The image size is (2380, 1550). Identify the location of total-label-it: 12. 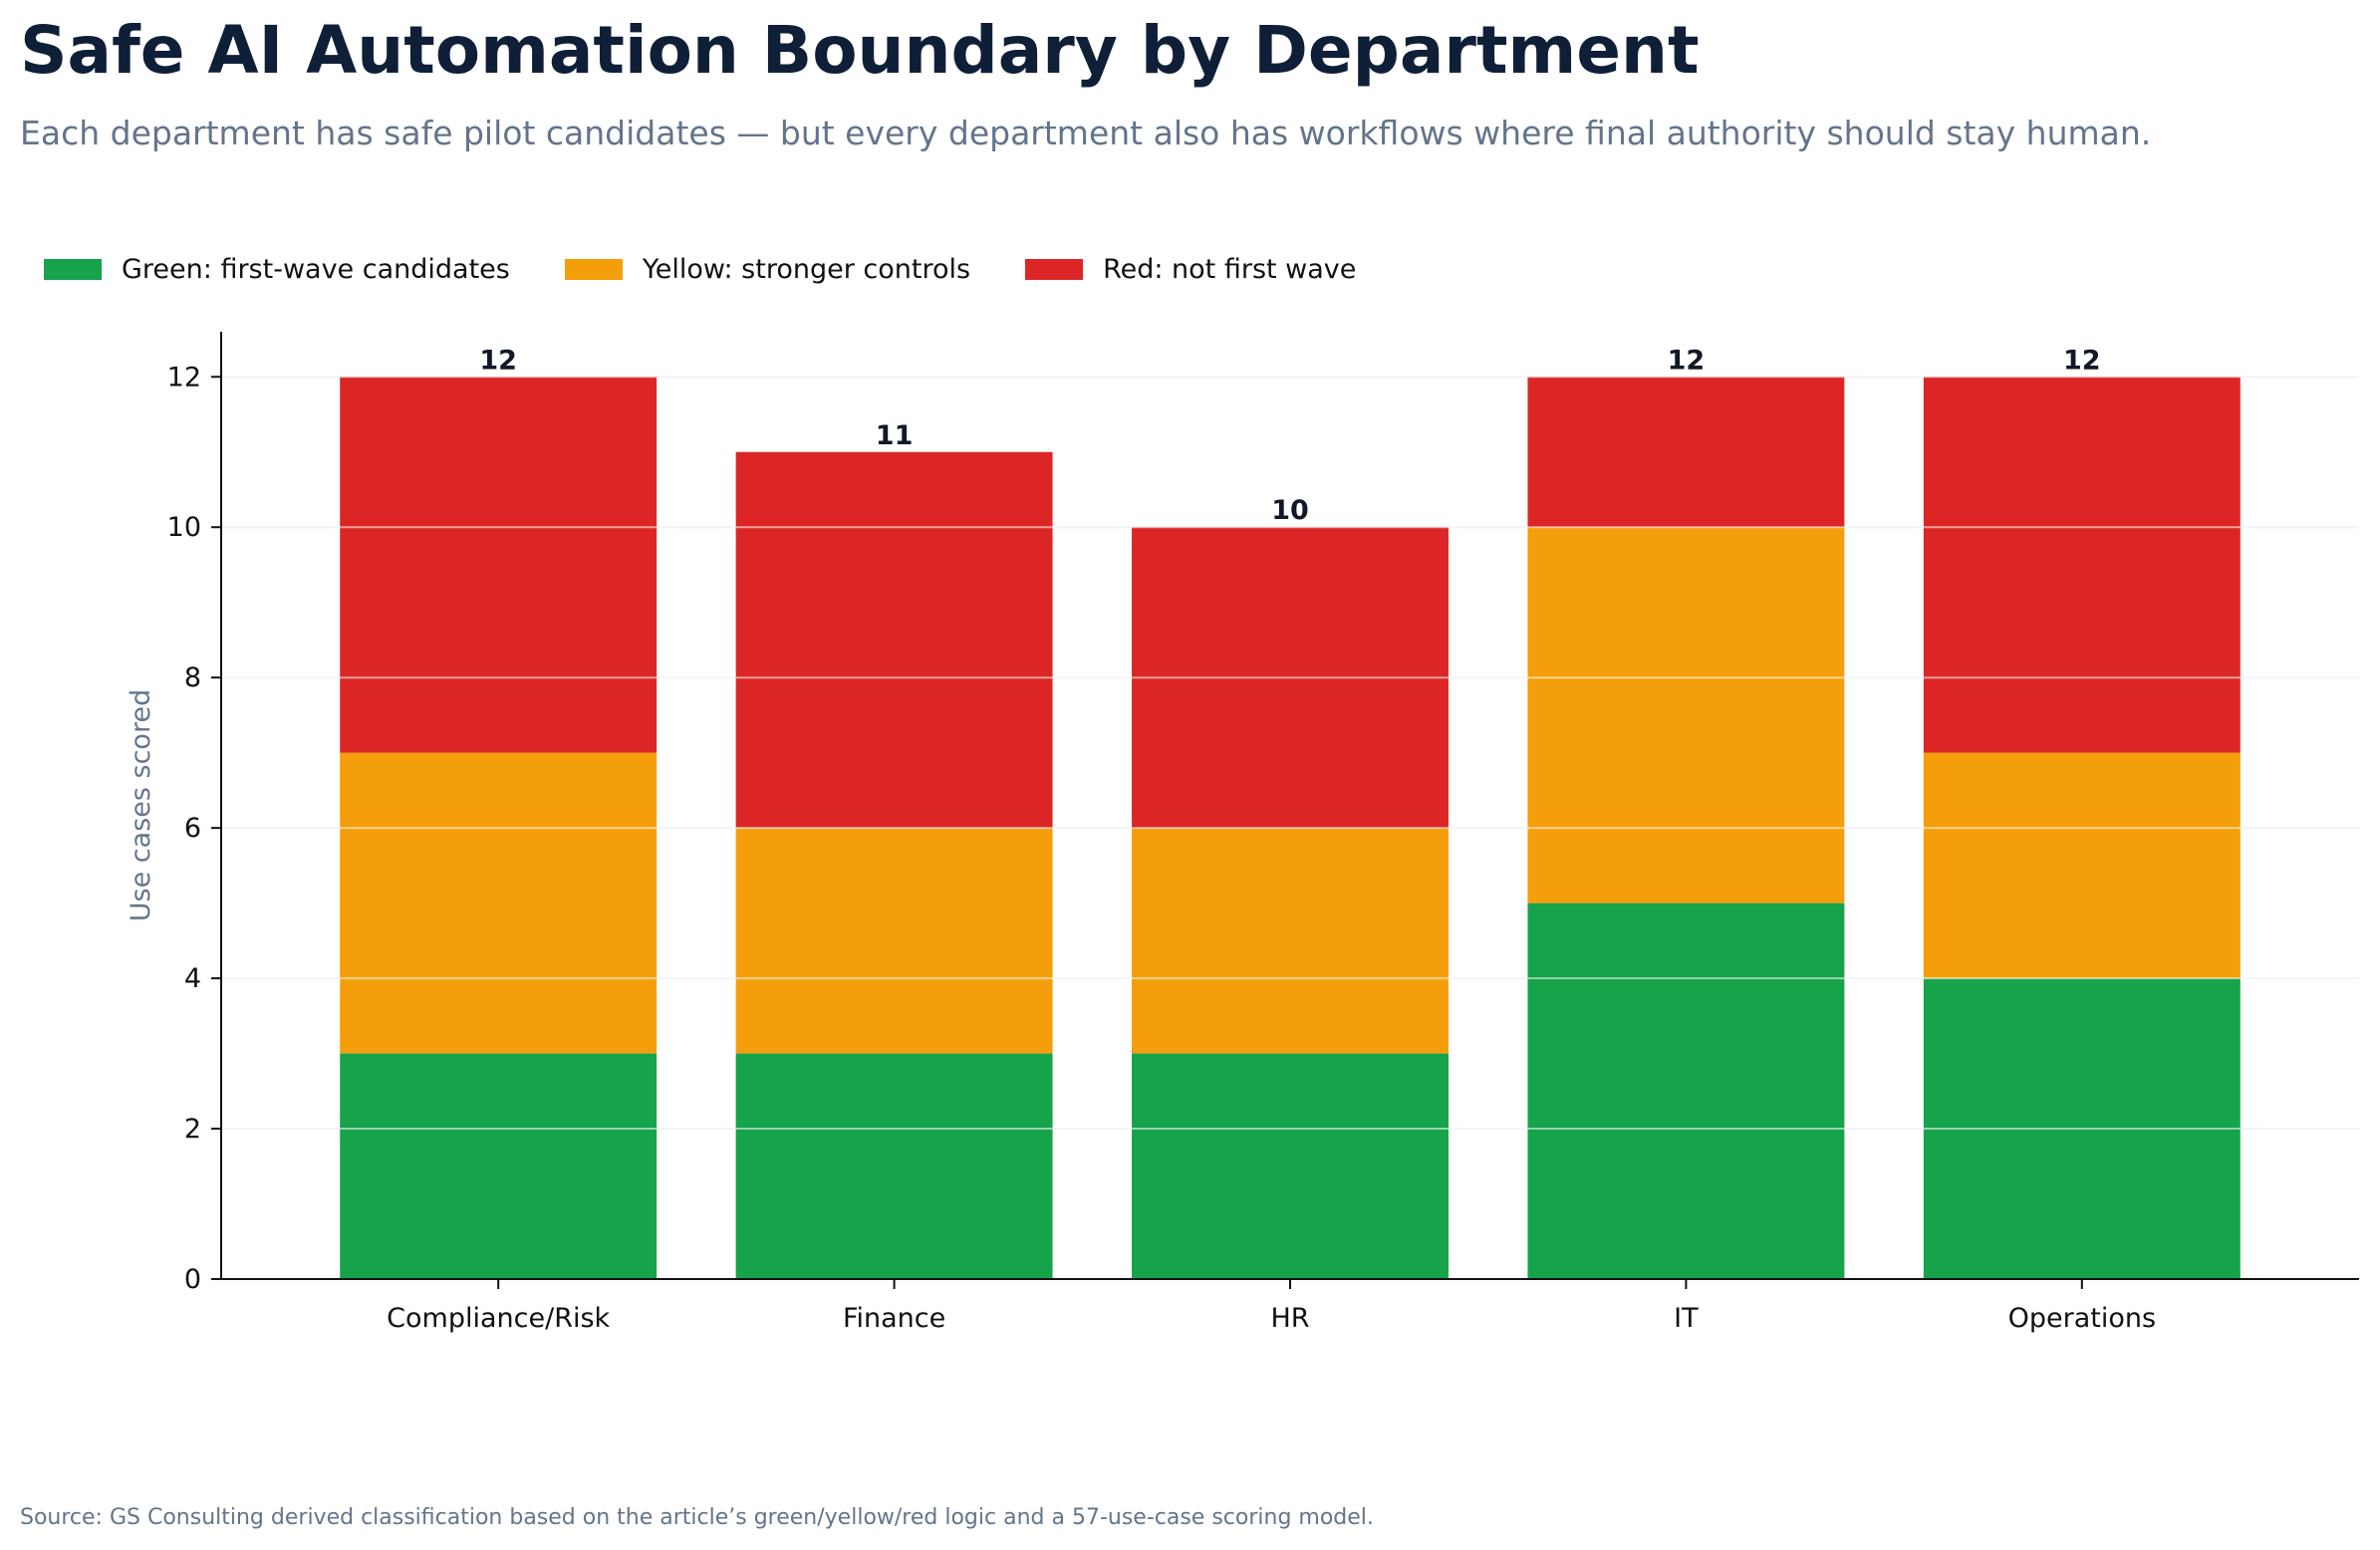
(1687, 361).